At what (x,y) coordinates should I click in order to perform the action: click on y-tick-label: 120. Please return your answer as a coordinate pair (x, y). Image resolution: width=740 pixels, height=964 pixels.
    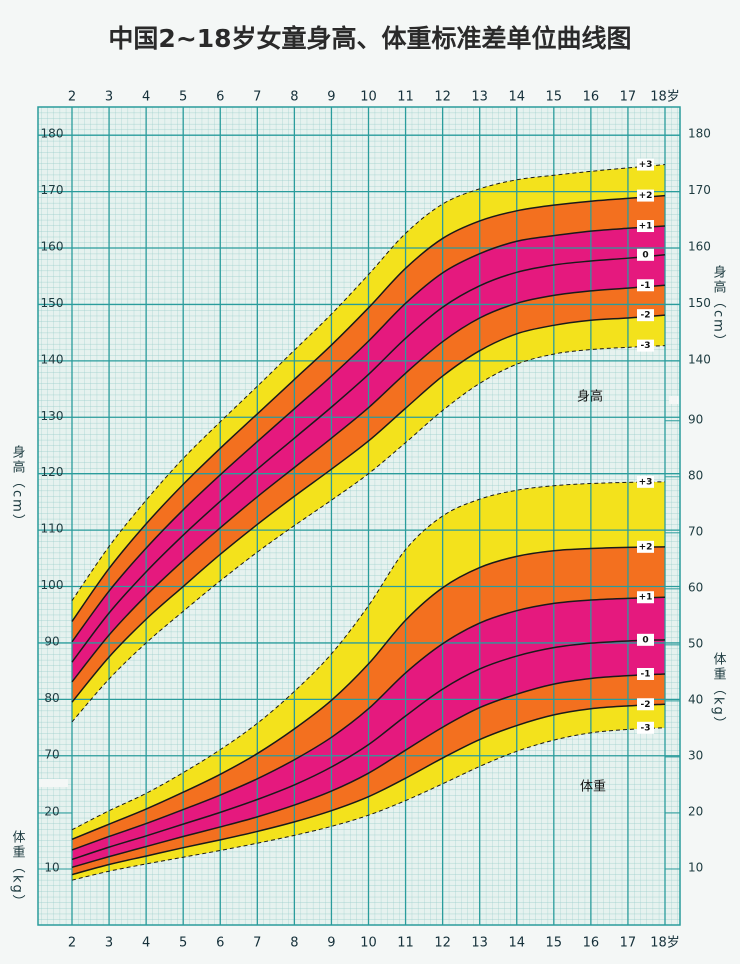
    Looking at the image, I should click on (52, 472).